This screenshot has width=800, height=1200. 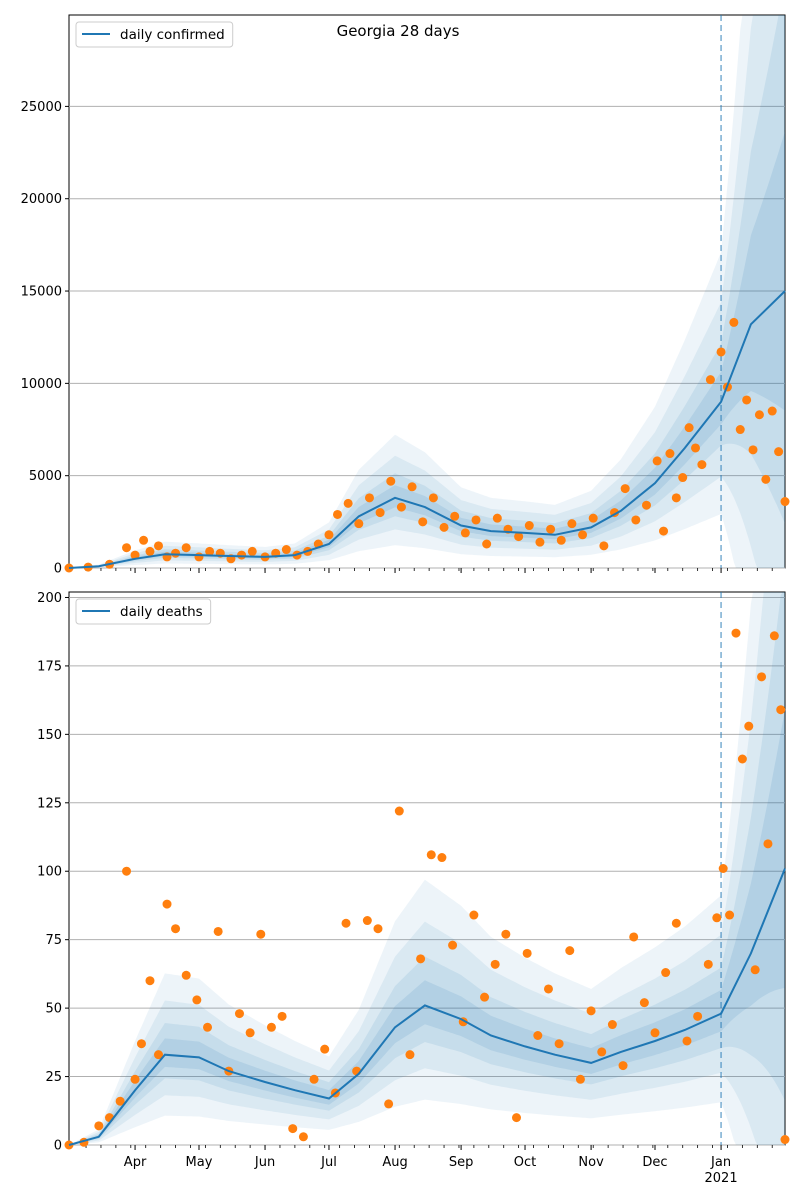 What do you see at coordinates (49, 666) in the screenshot?
I see `deaths-y-tick-label: 175` at bounding box center [49, 666].